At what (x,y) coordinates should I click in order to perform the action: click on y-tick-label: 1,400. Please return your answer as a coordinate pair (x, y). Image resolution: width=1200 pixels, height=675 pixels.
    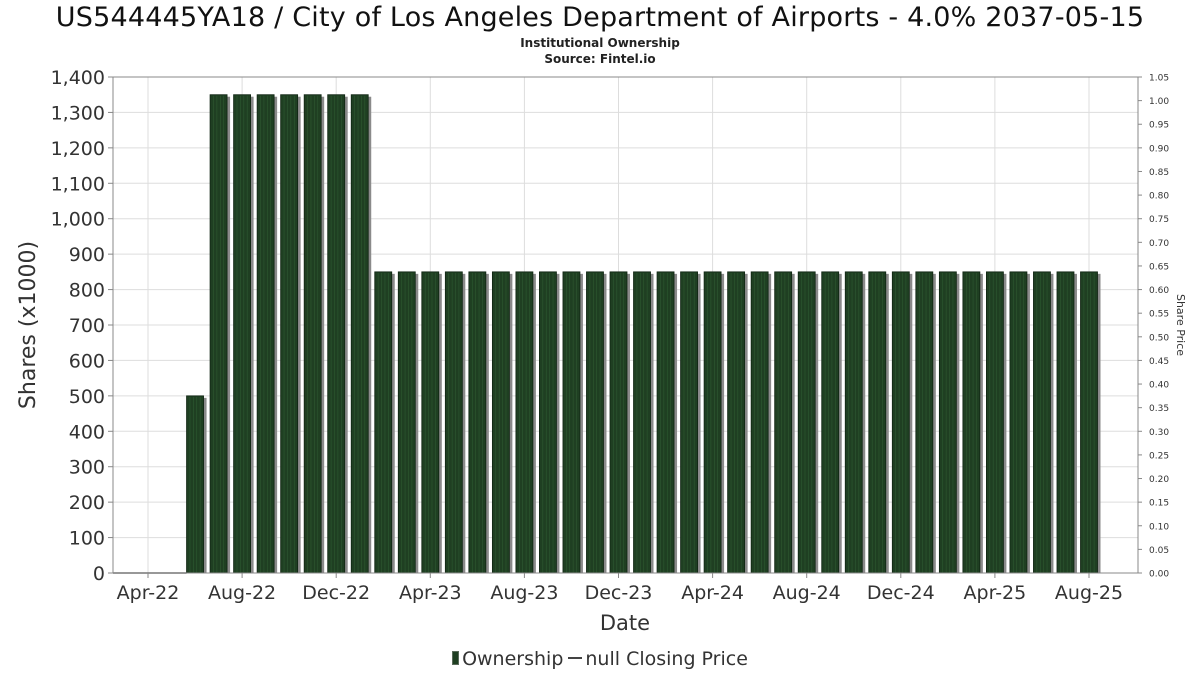
    Looking at the image, I should click on (78, 78).